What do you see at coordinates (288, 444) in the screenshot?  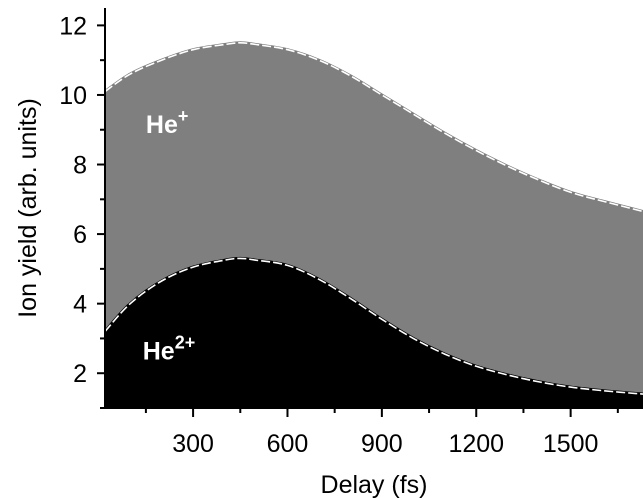 I see `x-tick-label: 600` at bounding box center [288, 444].